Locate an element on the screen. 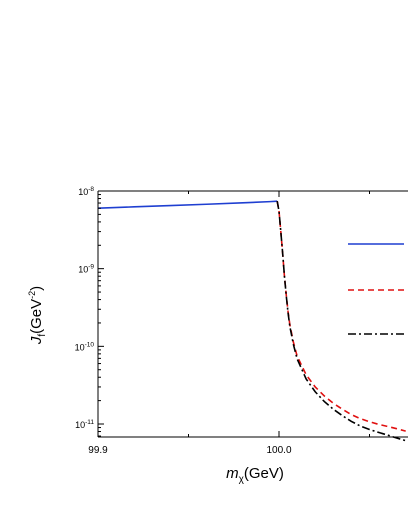 The height and width of the screenshot is (528, 408). x-tick-label: 99.9 is located at coordinates (98, 450).